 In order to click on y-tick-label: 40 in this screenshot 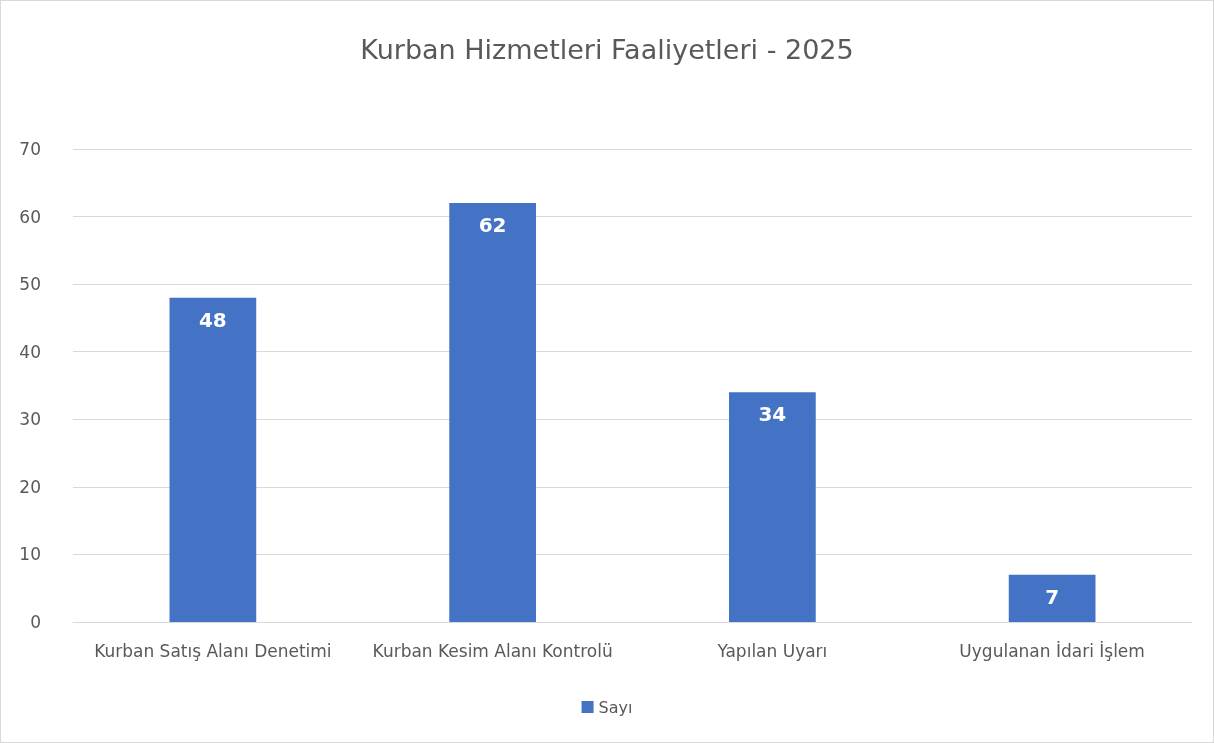, I will do `click(30, 351)`.